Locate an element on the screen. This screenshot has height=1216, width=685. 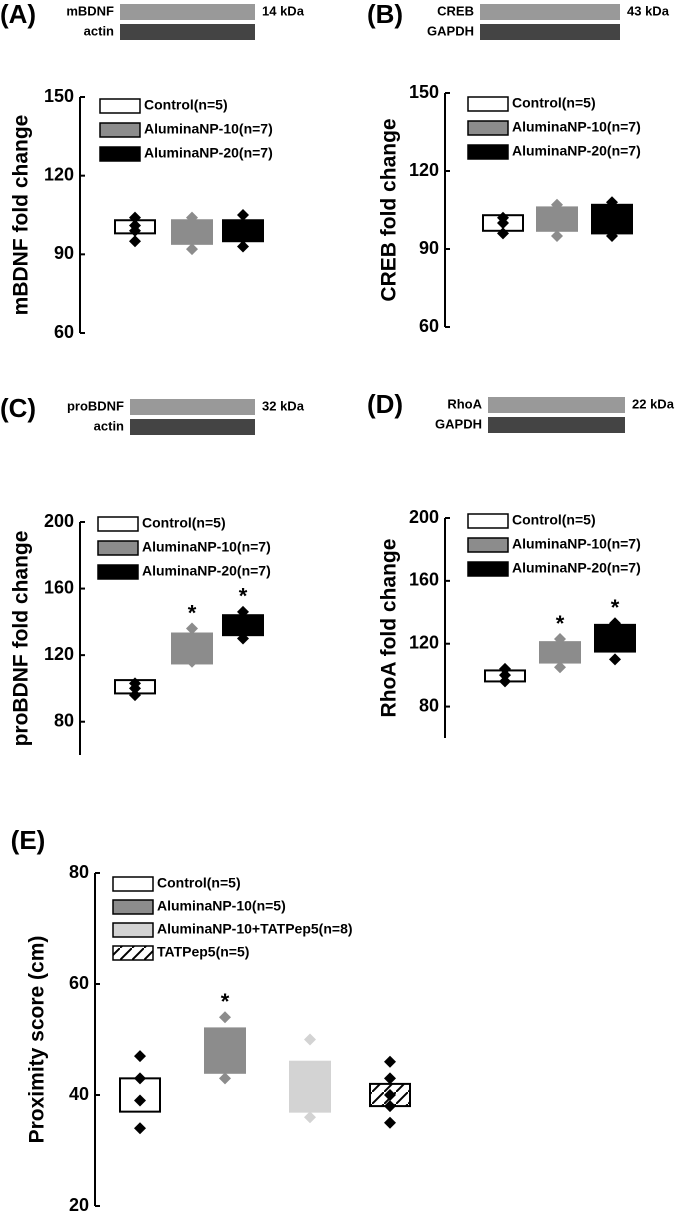
blot-label: proBDNF is located at coordinates (95, 405).